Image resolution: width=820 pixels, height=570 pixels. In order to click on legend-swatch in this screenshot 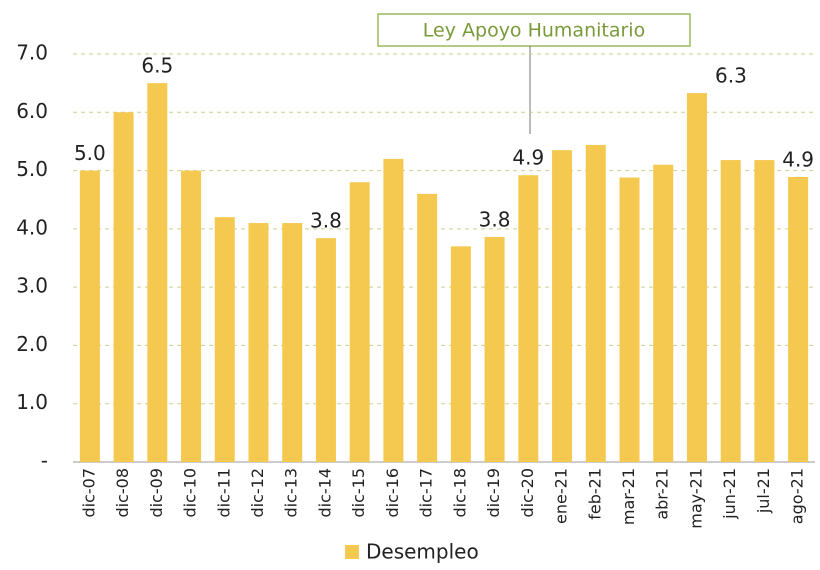, I will do `click(352, 552)`.